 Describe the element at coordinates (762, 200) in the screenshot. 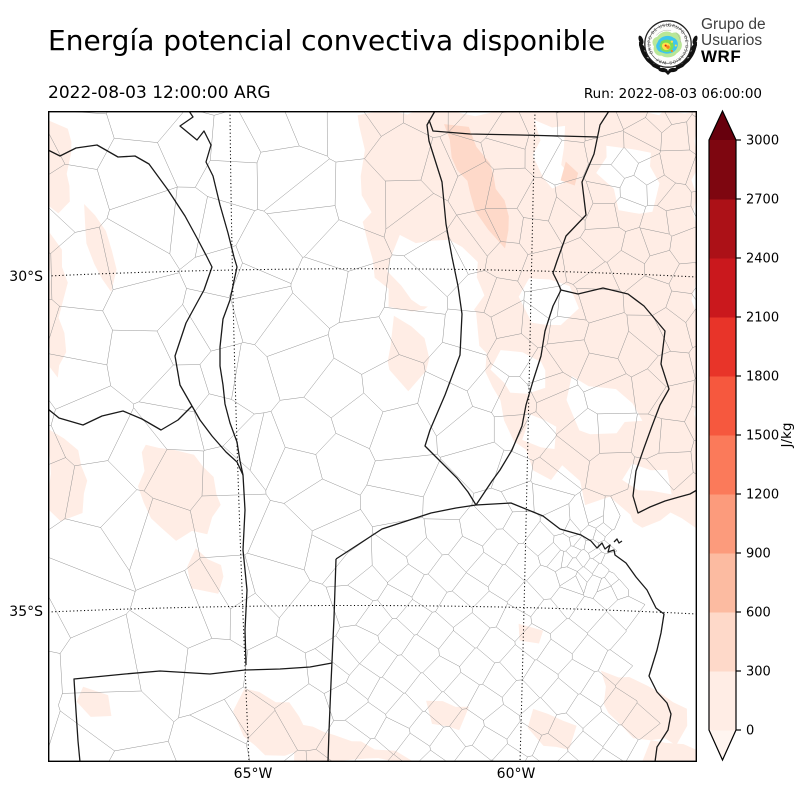

I see `colorbar-tick-label: 2700` at that location.